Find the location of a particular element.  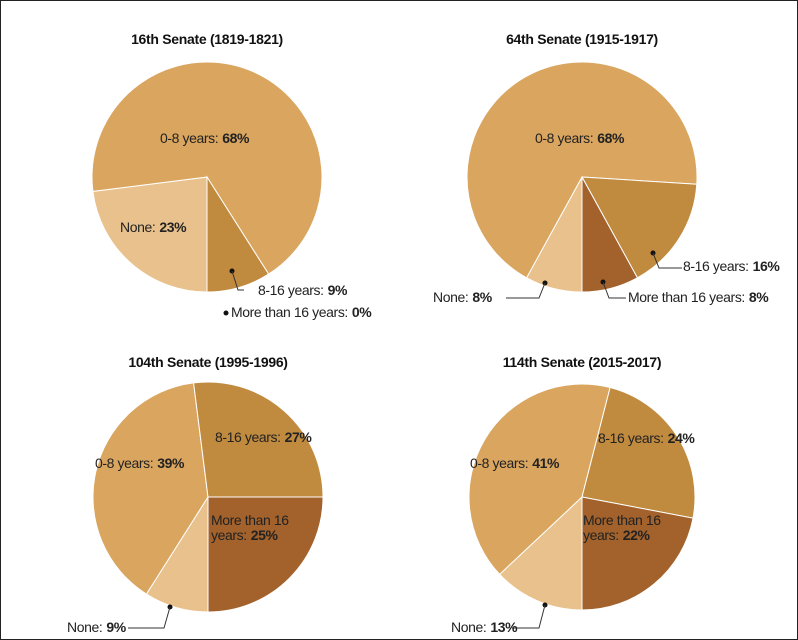

slice-label: More than 16 years: 22% is located at coordinates (633, 528).